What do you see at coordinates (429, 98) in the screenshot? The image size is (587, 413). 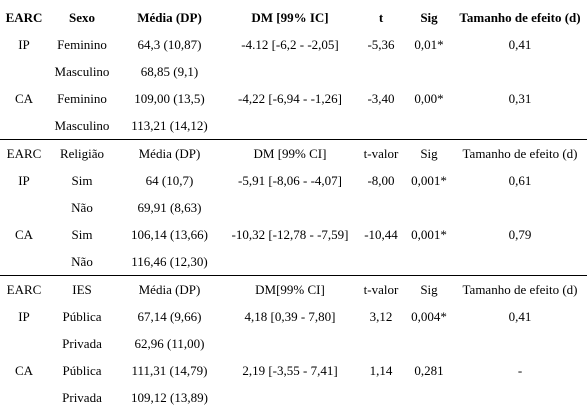 I see `sig-cell: 0,00*` at bounding box center [429, 98].